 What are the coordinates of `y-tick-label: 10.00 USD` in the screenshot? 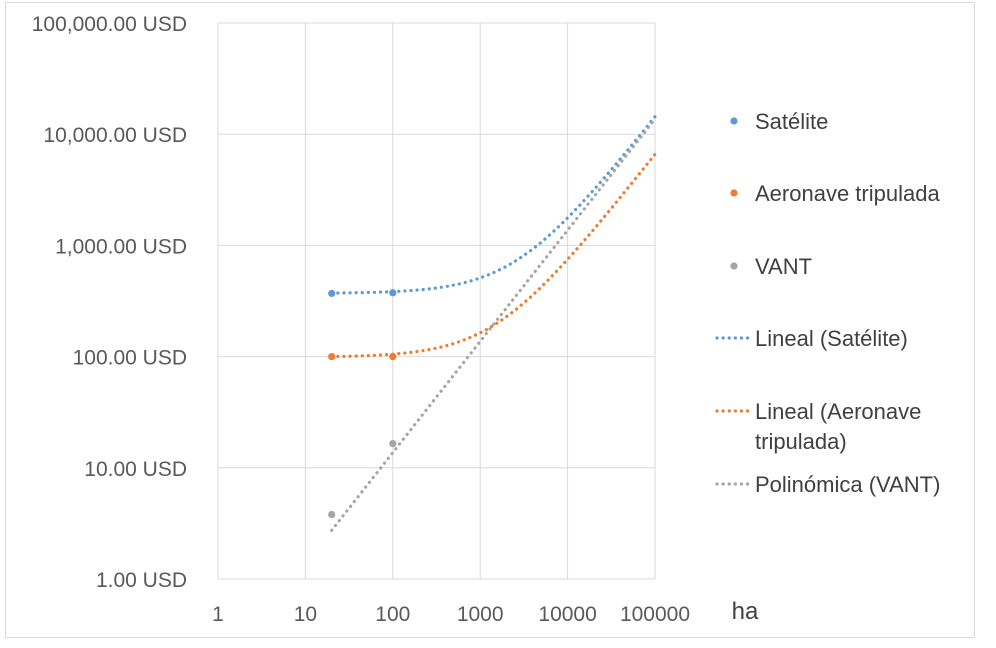 It's located at (135, 469).